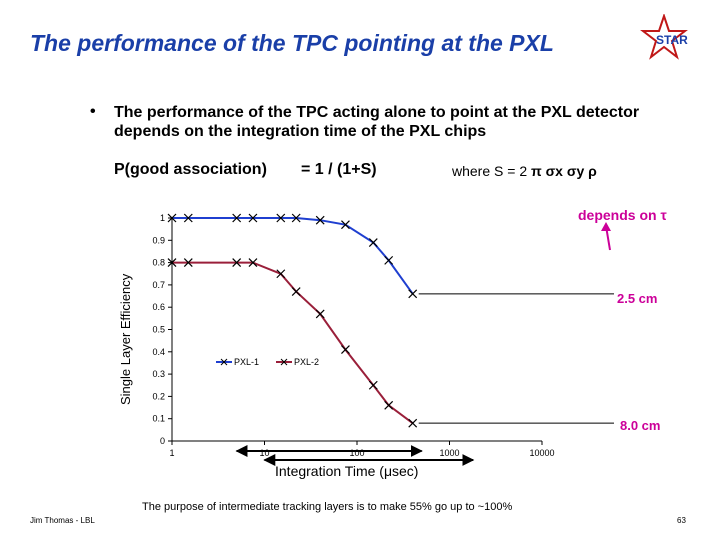 Image resolution: width=720 pixels, height=540 pixels. Describe the element at coordinates (190, 169) in the screenshot. I see `formula-left: P(good association)` at that location.